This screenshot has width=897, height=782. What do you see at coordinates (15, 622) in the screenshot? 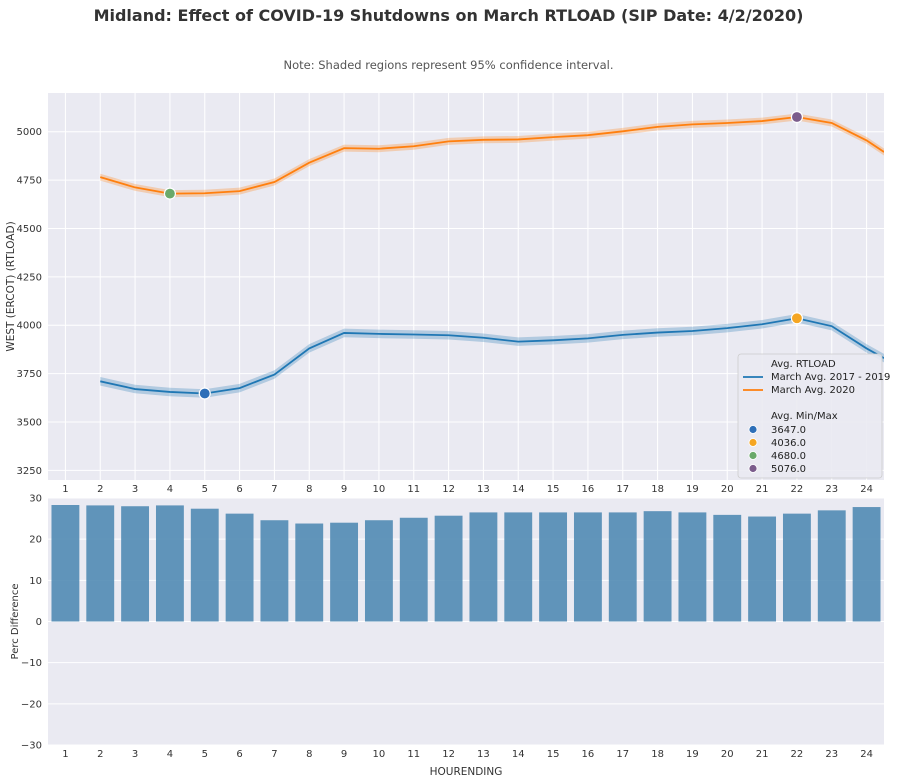
I see `bar-ylabel: Perc Difference` at bounding box center [15, 622].